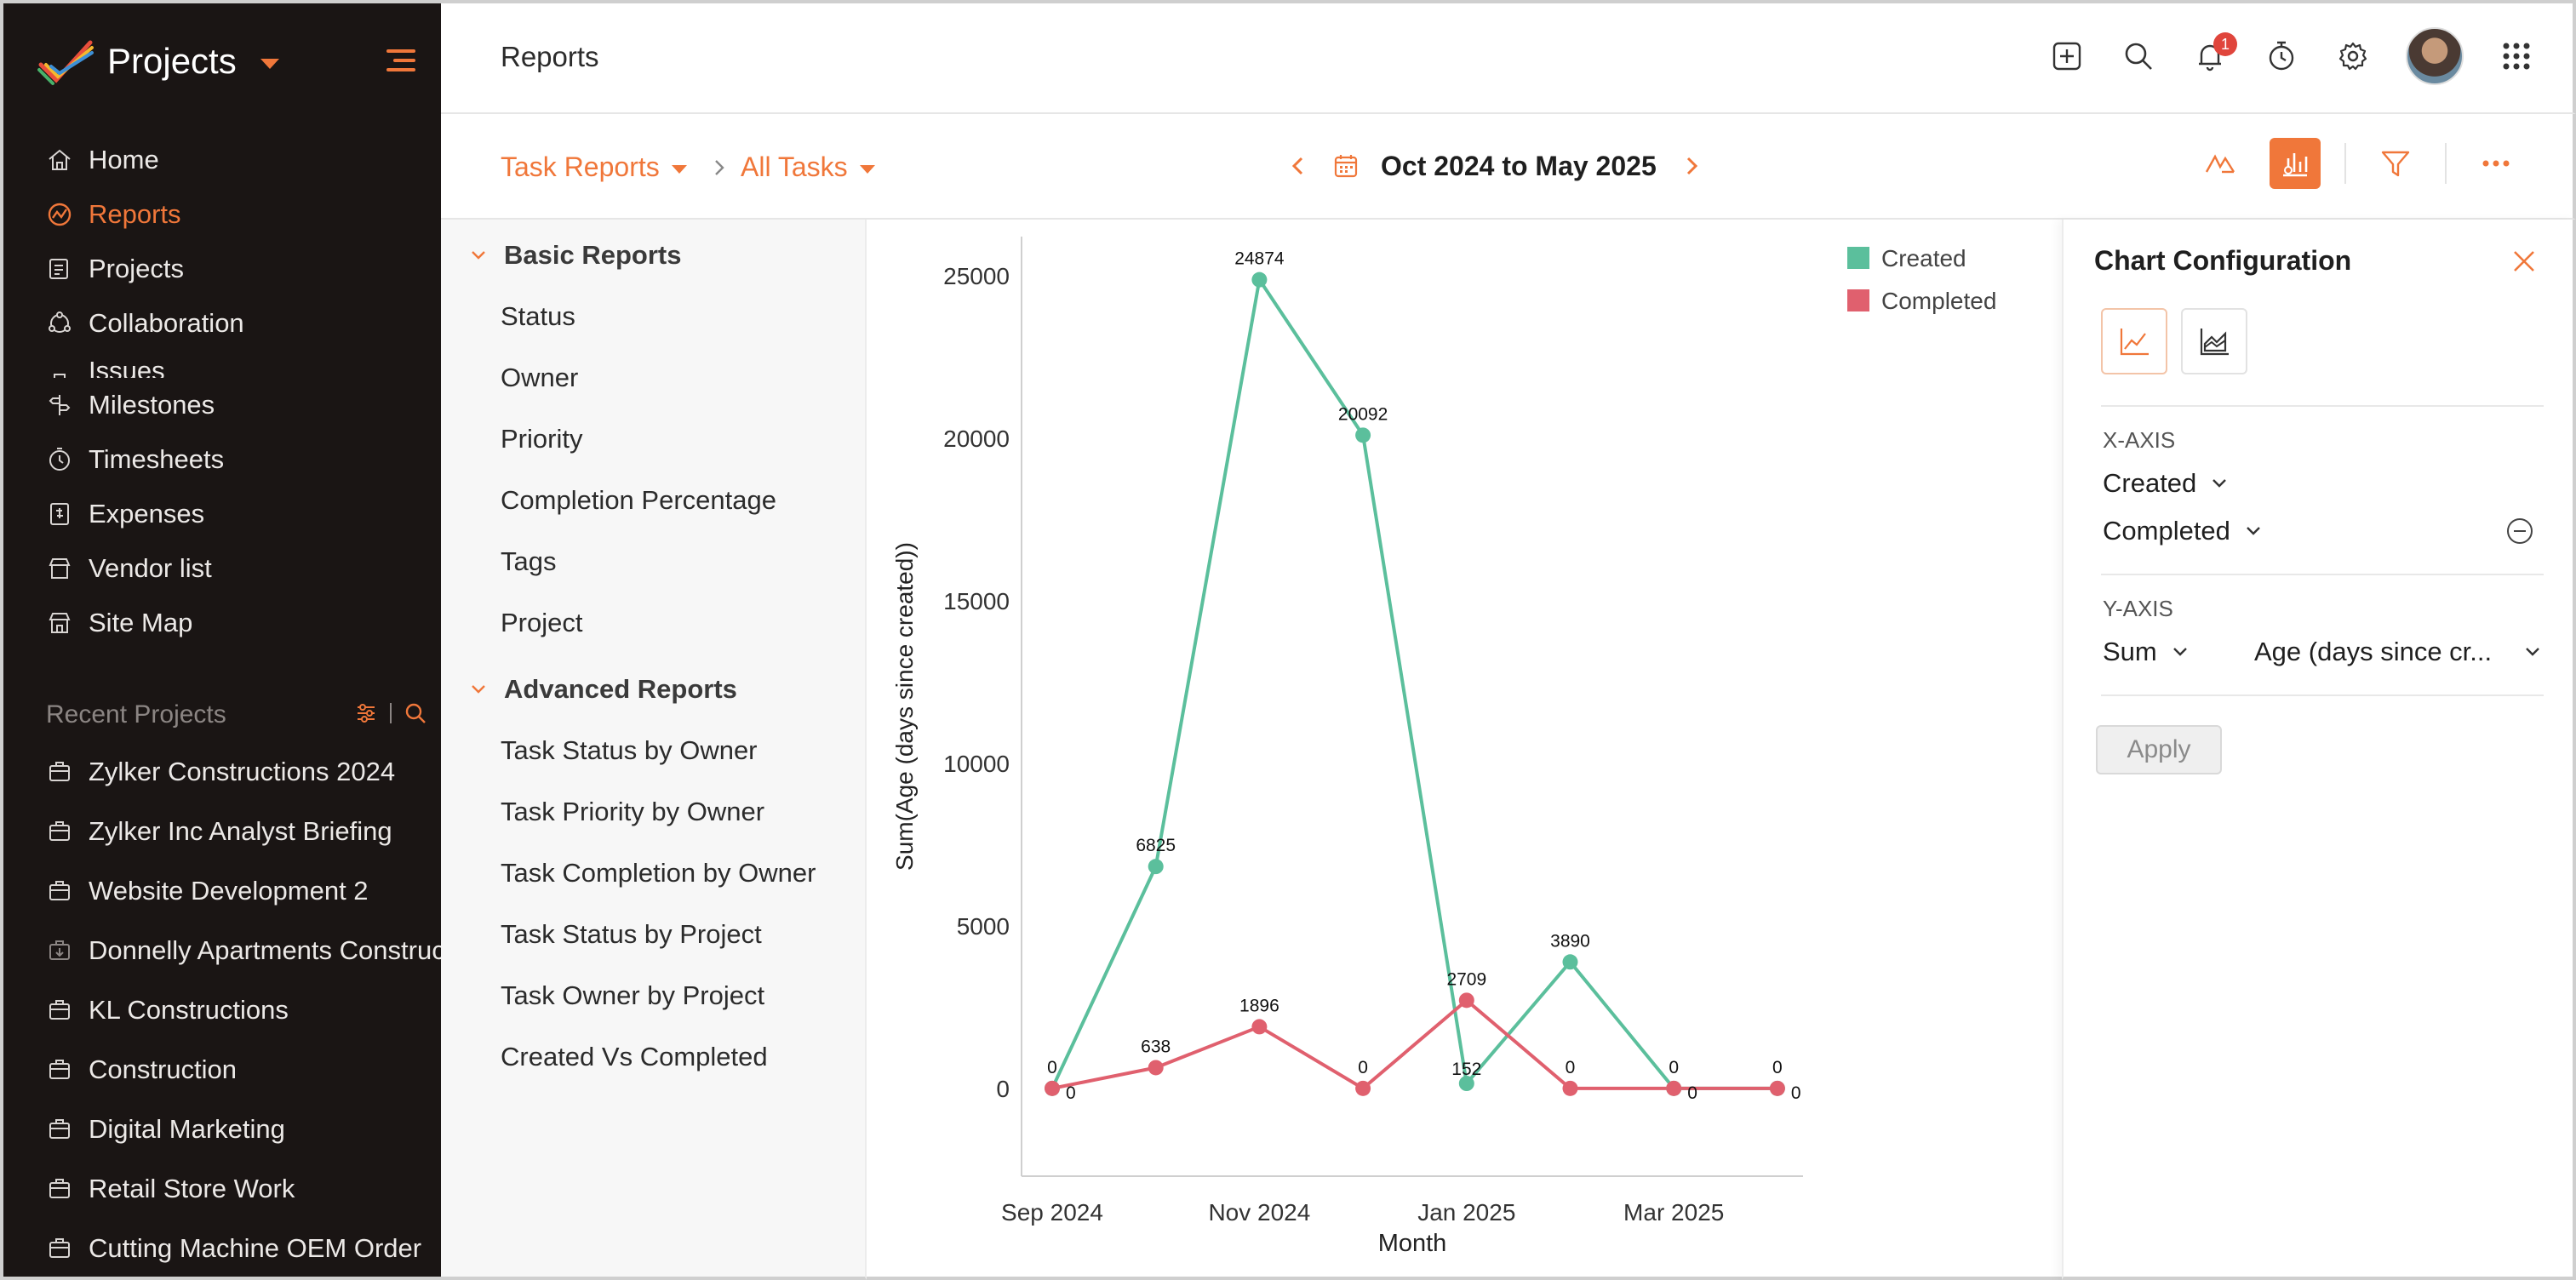 This screenshot has width=2576, height=1280. Describe the element at coordinates (1259, 259) in the screenshot. I see `data-label: 24874` at that location.